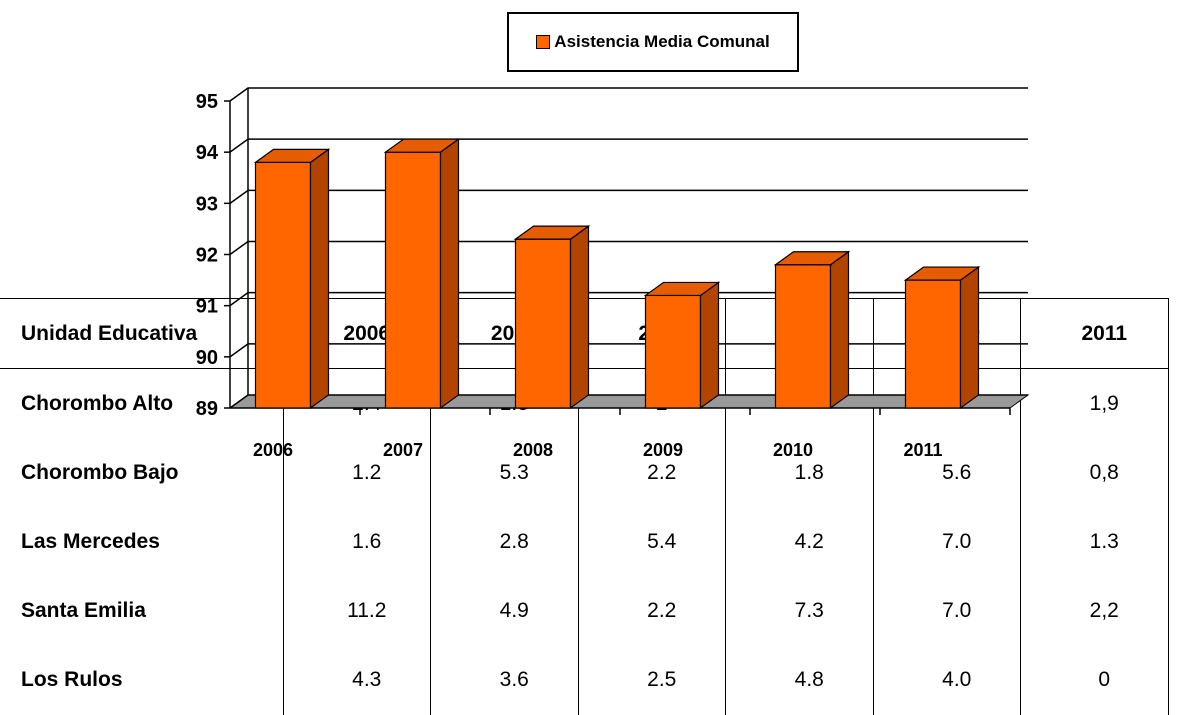 The image size is (1184, 715). What do you see at coordinates (1094, 680) in the screenshot?
I see `table-cell: 0` at bounding box center [1094, 680].